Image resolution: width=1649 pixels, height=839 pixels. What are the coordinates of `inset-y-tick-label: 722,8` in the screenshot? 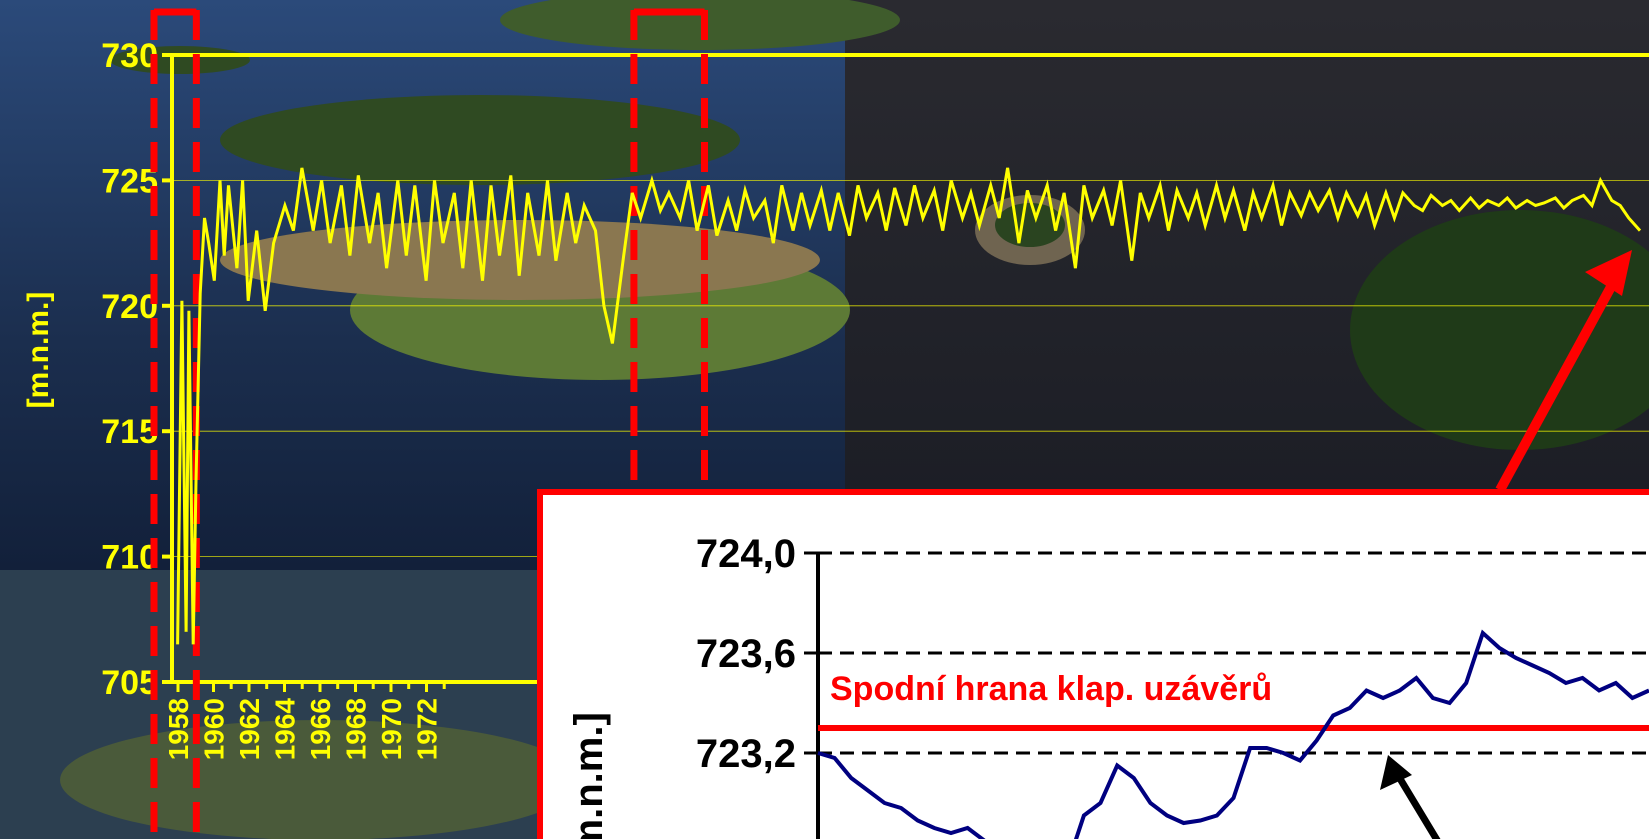 It's located at (746, 835).